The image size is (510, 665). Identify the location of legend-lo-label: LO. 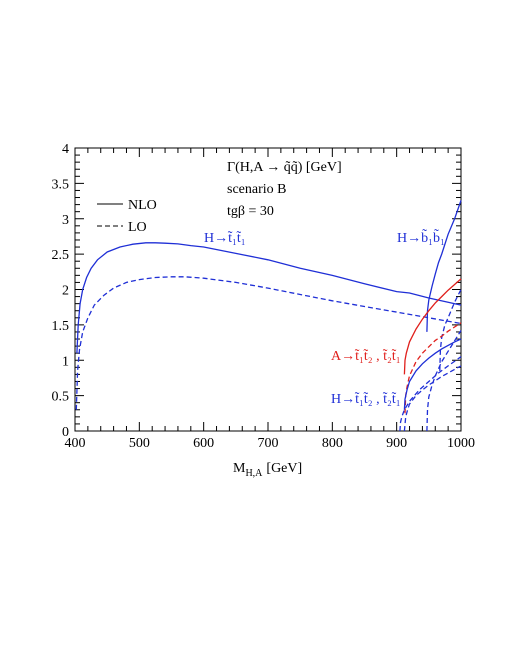
(137, 227).